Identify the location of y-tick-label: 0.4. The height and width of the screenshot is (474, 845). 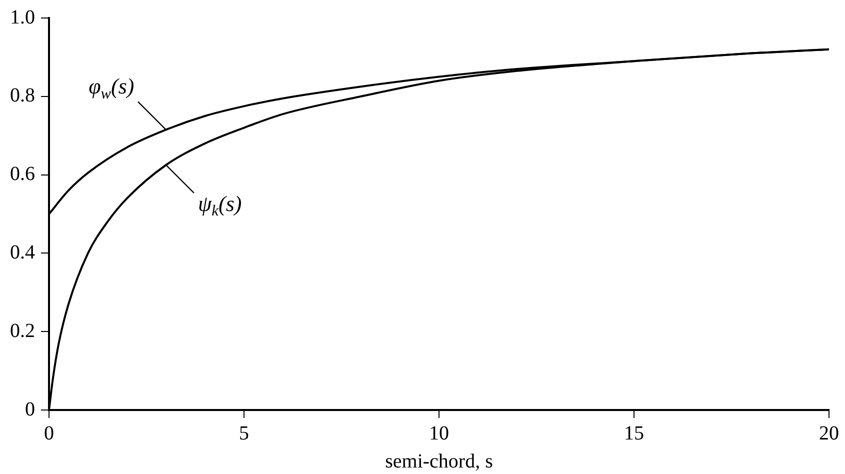
(22, 252).